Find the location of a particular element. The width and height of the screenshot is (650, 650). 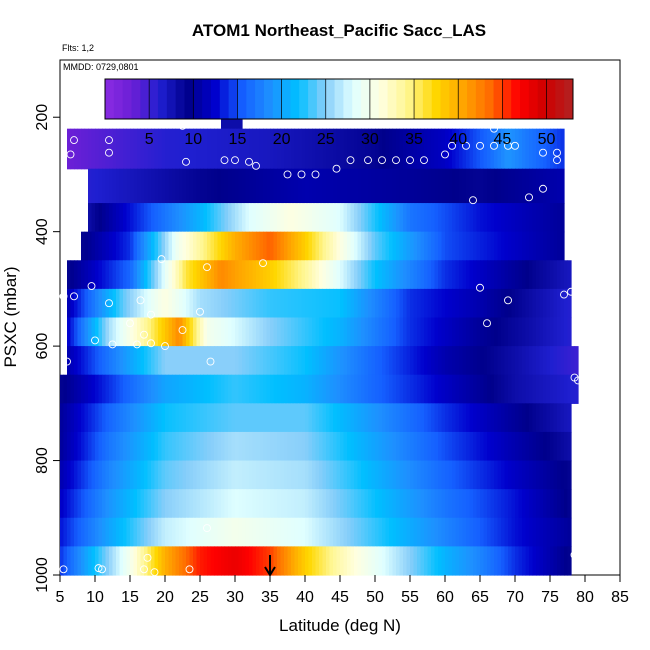

heatmap-band is located at coordinates (323, 361).